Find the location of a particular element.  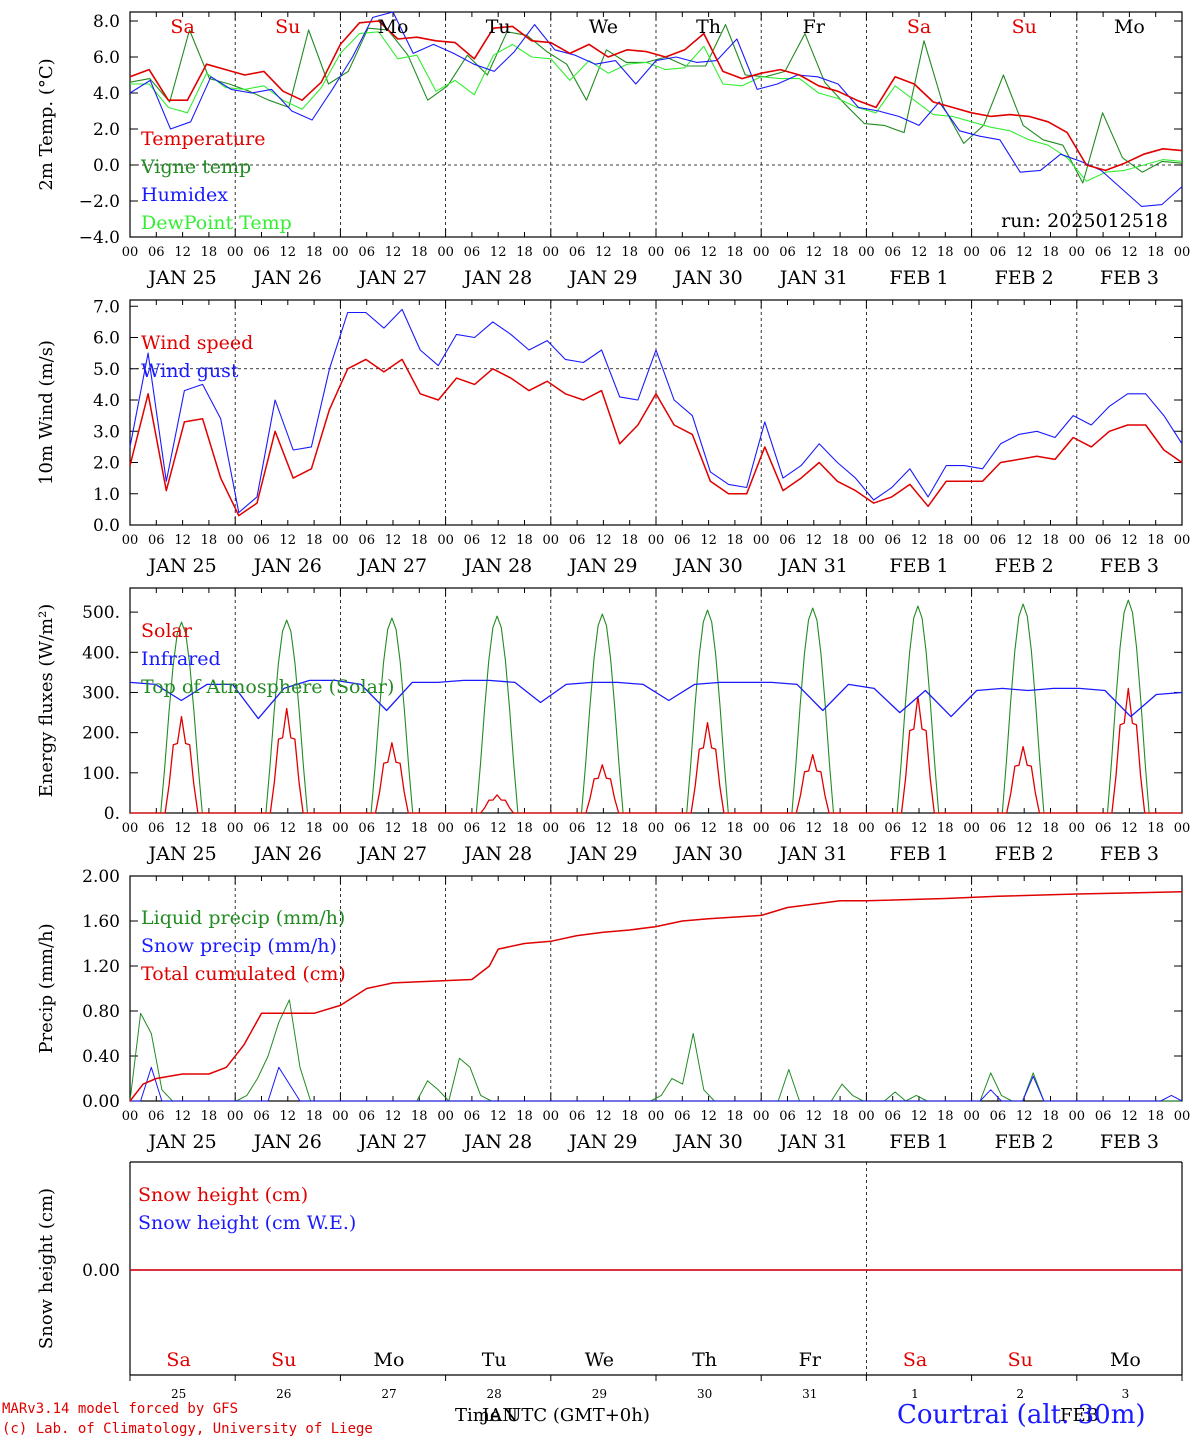

precip-date-label: JAN 31 is located at coordinates (813, 1142).